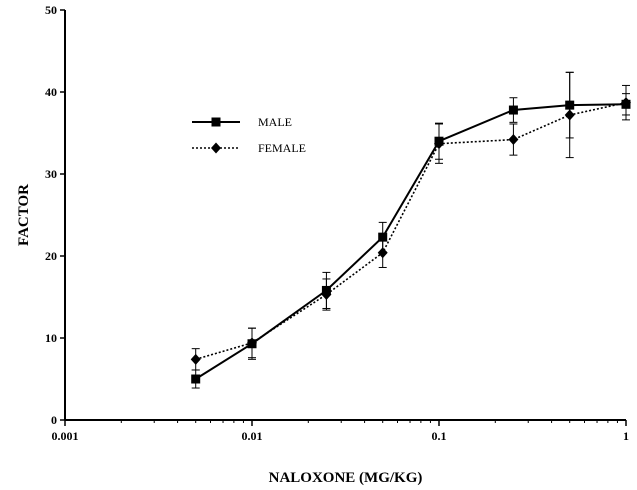  Describe the element at coordinates (242, 122) in the screenshot. I see `legend-entry-male: MALE` at that location.